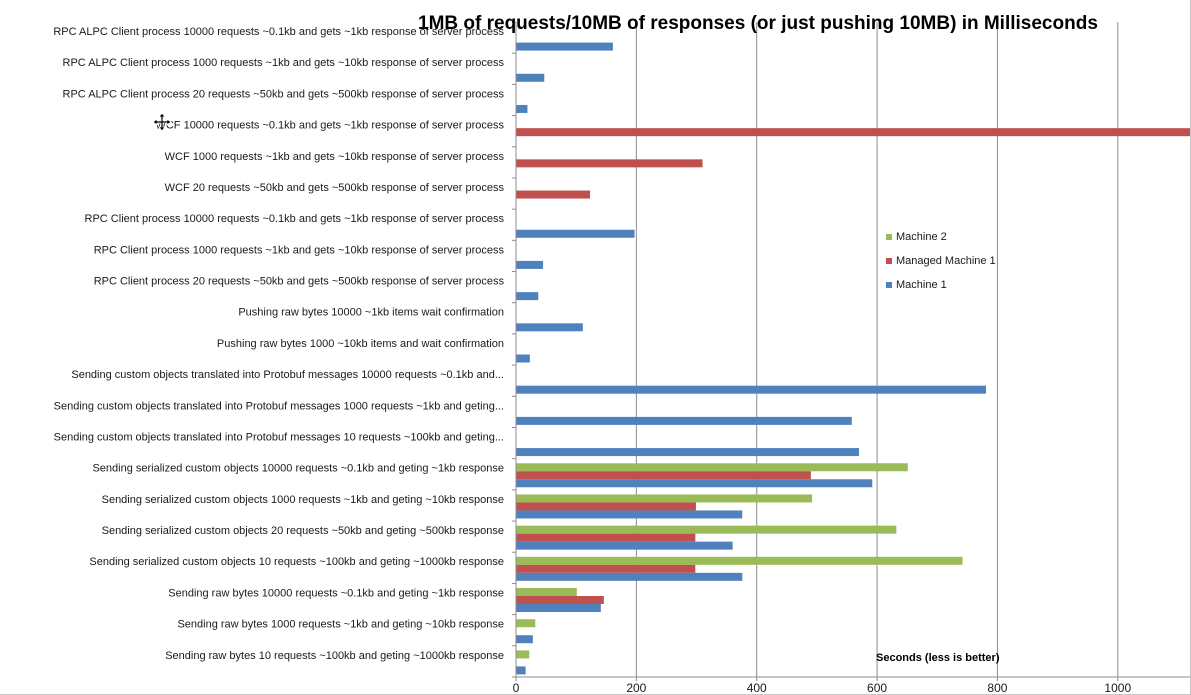  What do you see at coordinates (162, 122) in the screenshot?
I see `move-cursor-icon` at bounding box center [162, 122].